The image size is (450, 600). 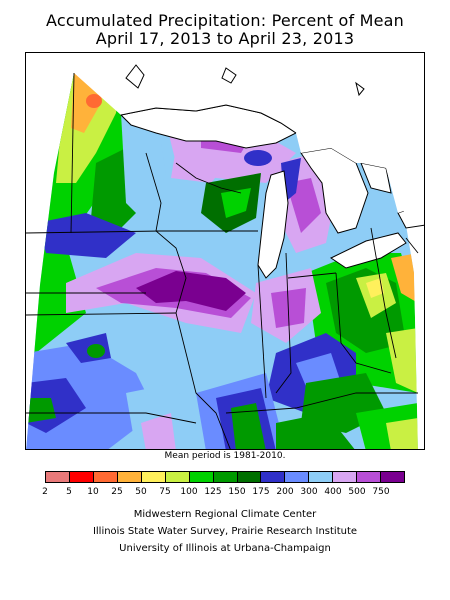 What do you see at coordinates (261, 492) in the screenshot?
I see `legend-tick-label: 175` at bounding box center [261, 492].